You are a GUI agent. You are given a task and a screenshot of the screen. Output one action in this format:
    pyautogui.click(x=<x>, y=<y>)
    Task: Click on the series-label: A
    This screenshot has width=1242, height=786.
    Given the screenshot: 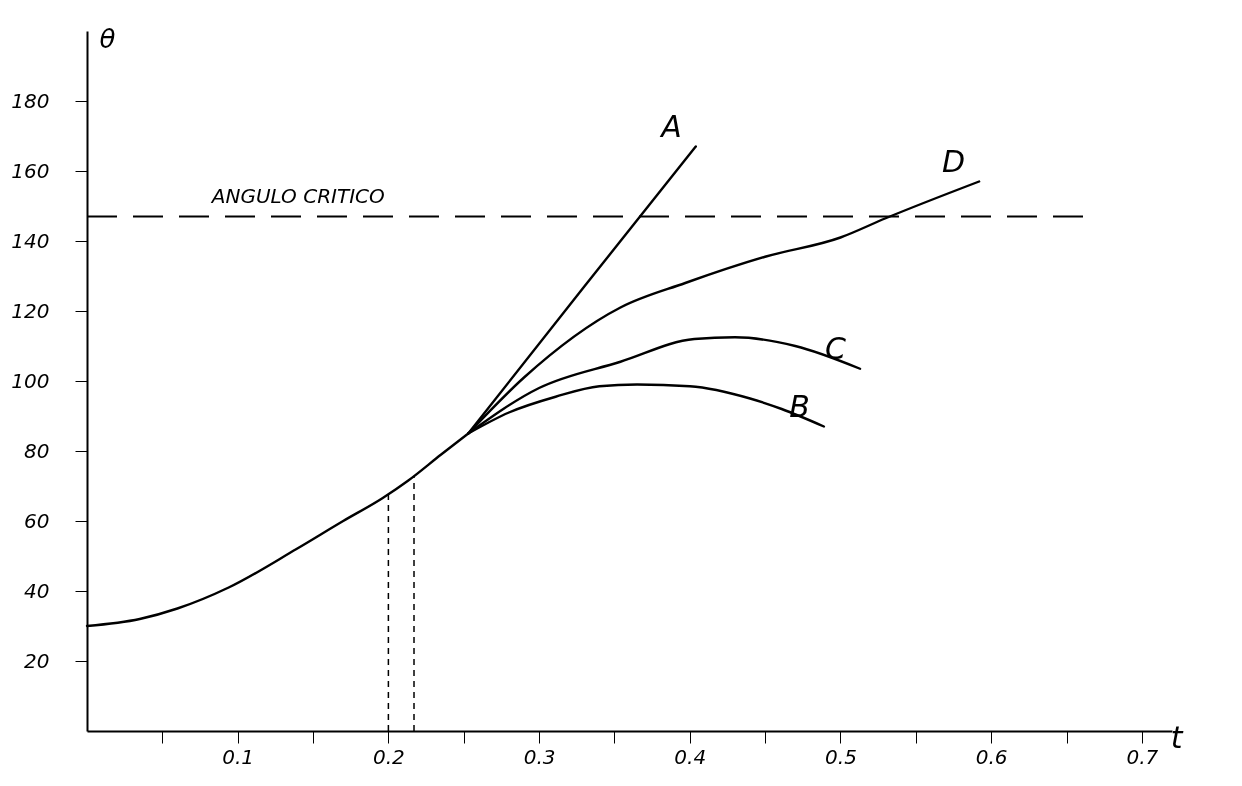 What is the action you would take?
    pyautogui.click(x=670, y=126)
    